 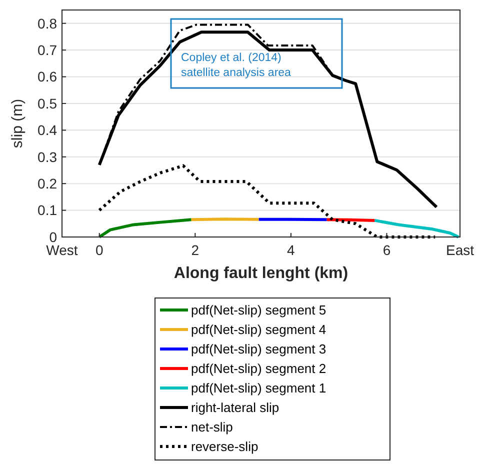 What do you see at coordinates (386, 250) in the screenshot?
I see `x-tick-label: 6` at bounding box center [386, 250].